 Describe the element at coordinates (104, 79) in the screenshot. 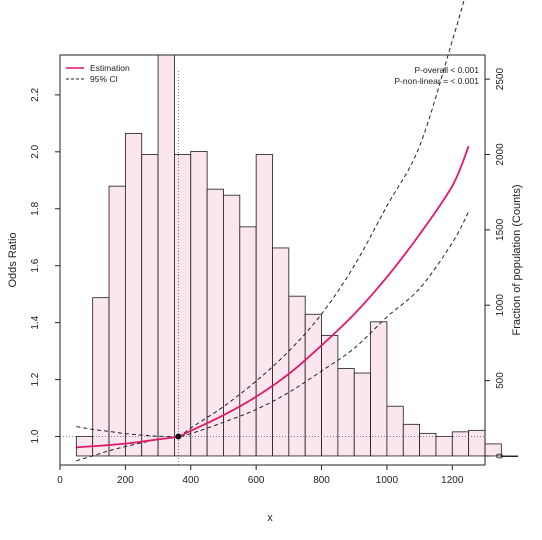

I see `legend-label-ci: 95% CI` at that location.